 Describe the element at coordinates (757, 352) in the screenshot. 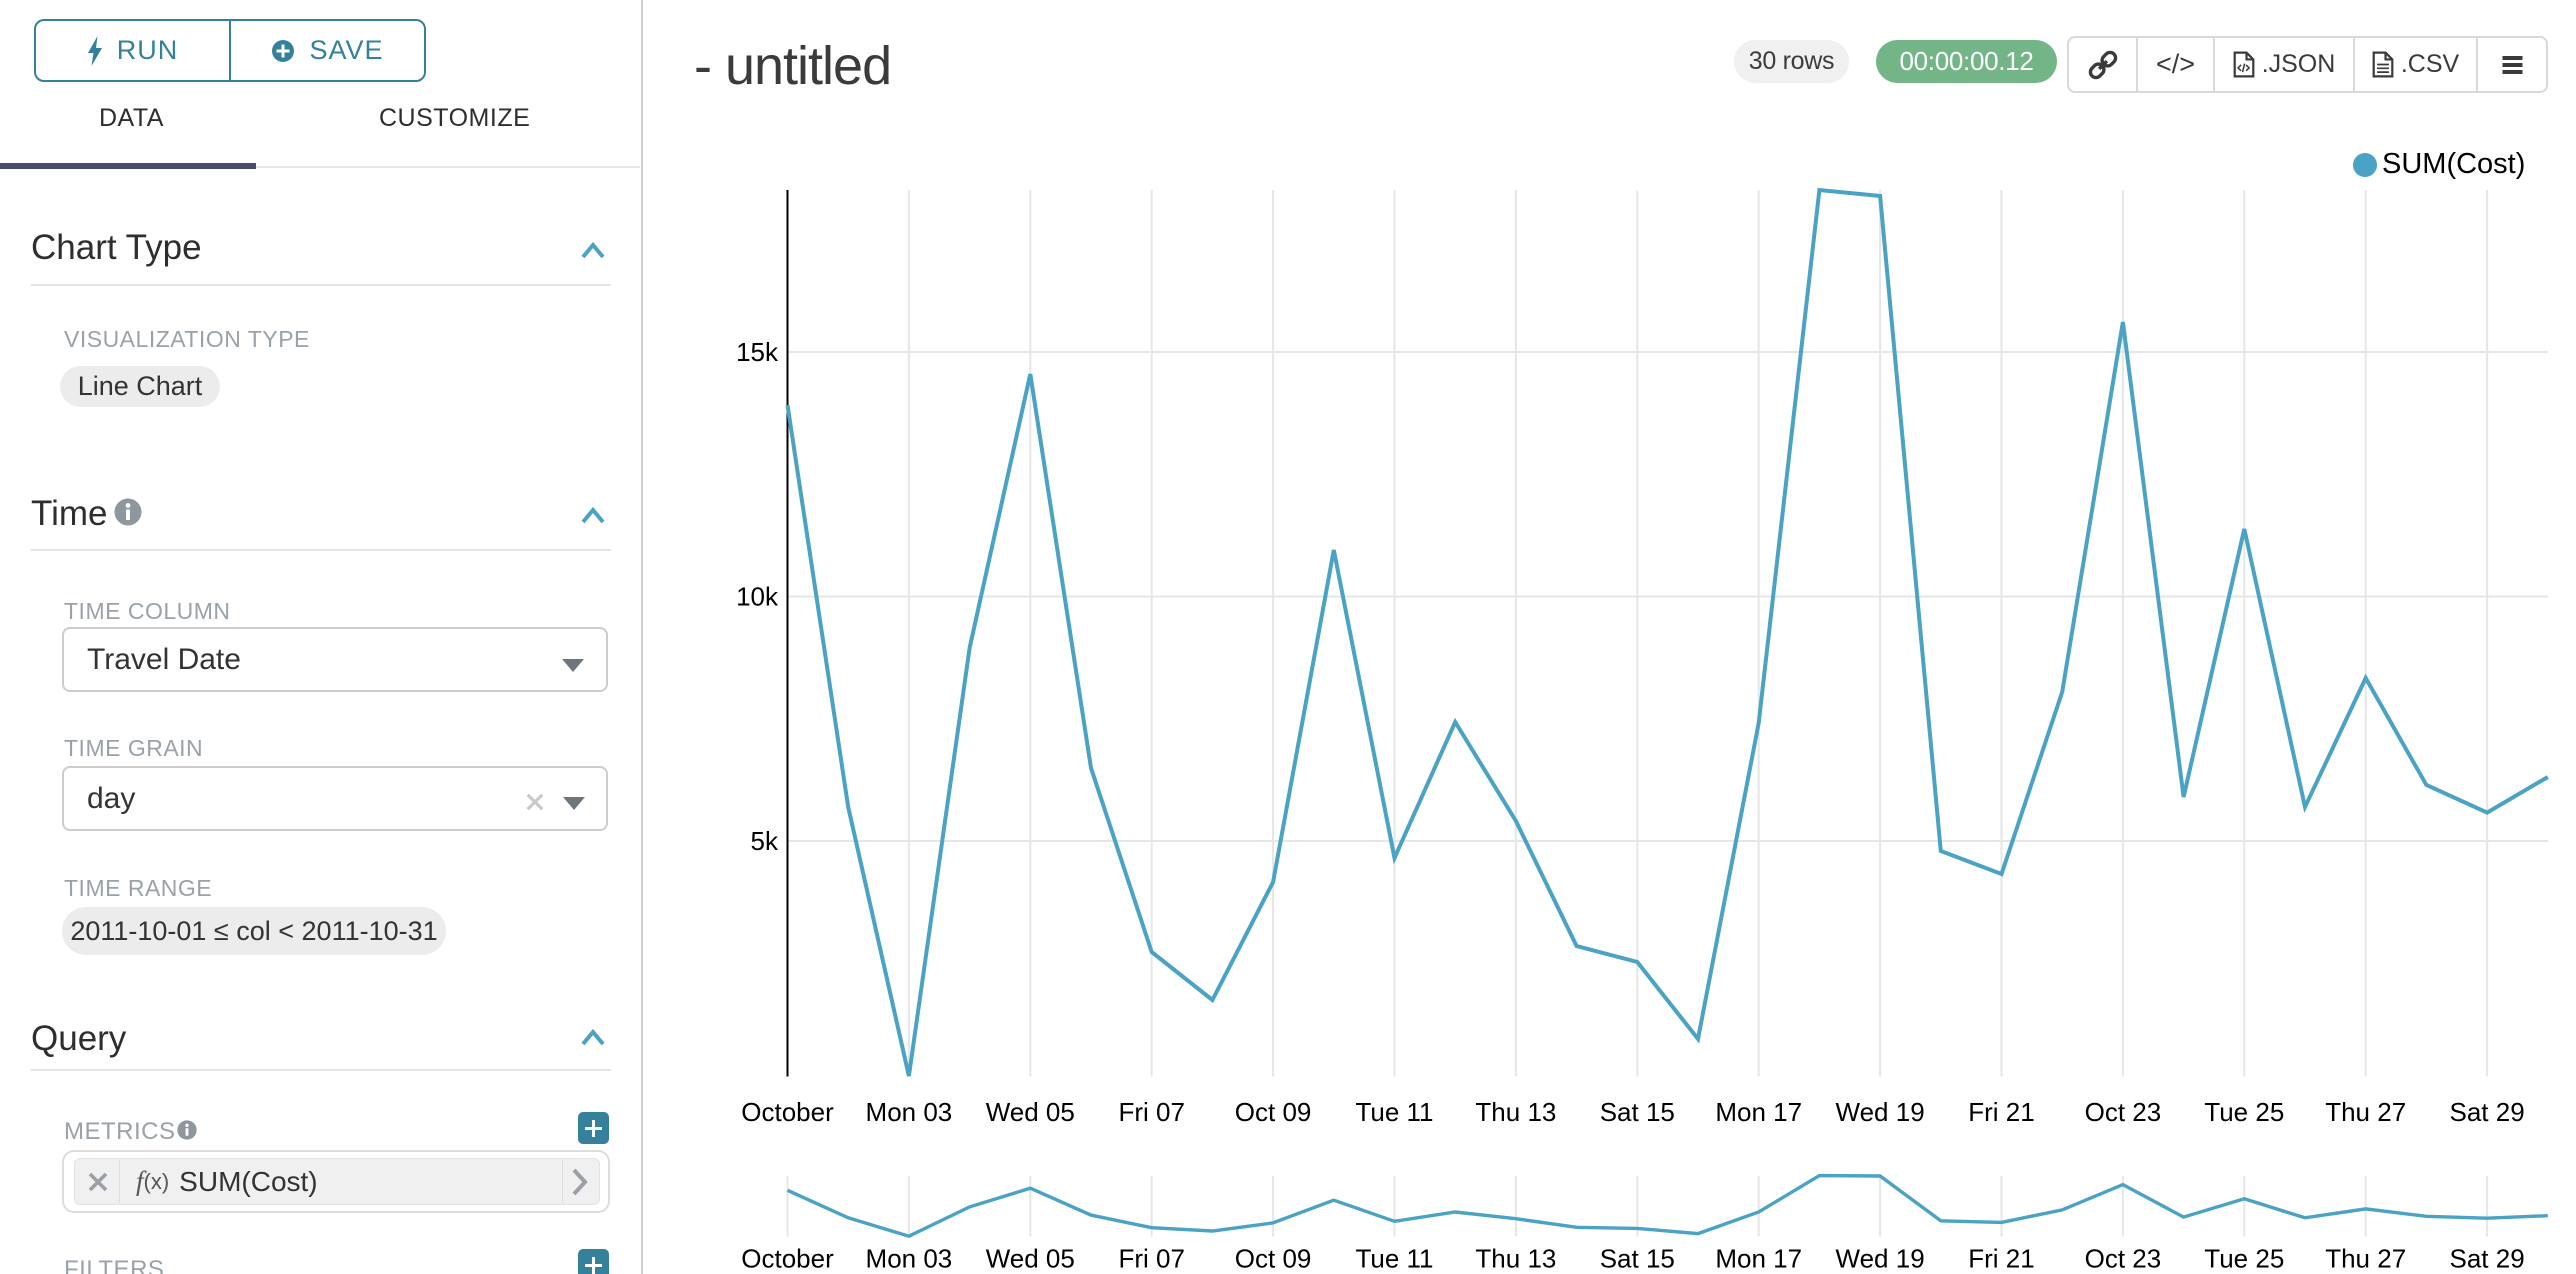

I see `svg-text: 15k` at that location.